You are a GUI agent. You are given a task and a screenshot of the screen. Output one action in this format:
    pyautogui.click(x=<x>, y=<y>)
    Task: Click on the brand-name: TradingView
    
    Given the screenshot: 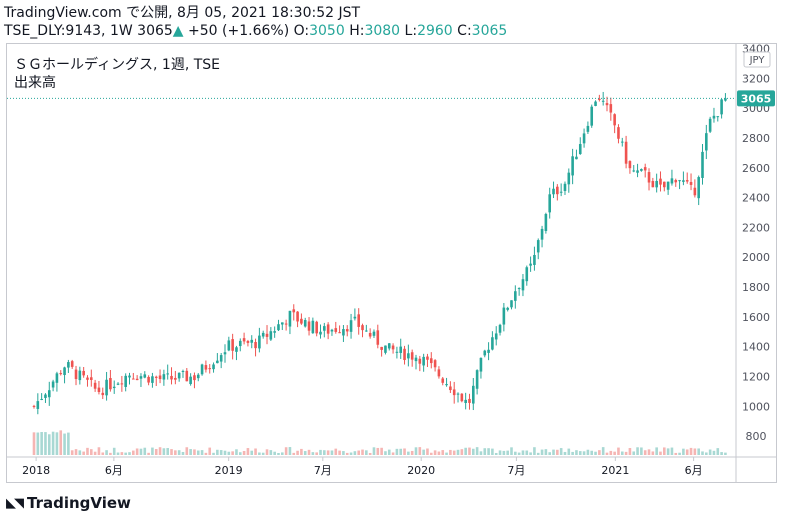 What is the action you would take?
    pyautogui.click(x=79, y=503)
    